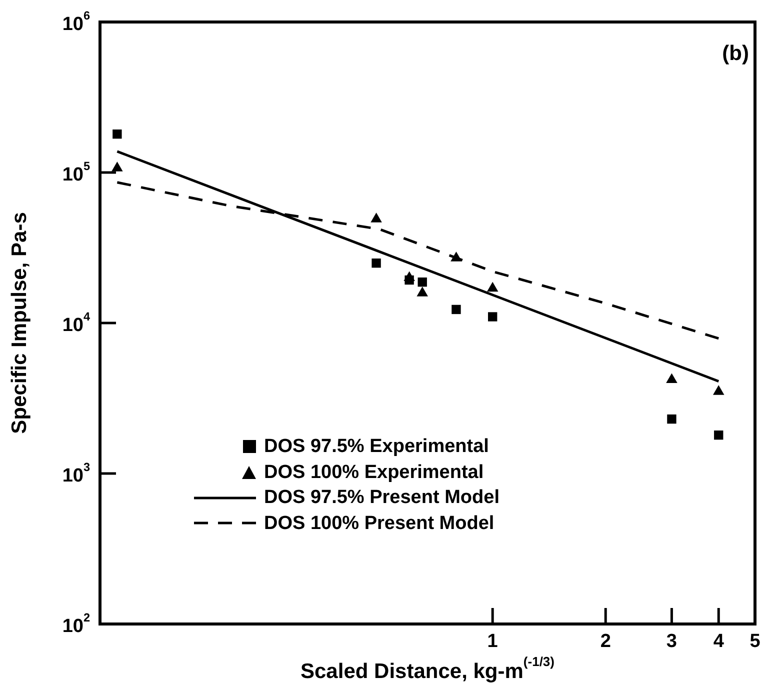 This screenshot has width=764, height=685. Describe the element at coordinates (492, 641) in the screenshot. I see `x-tick-label: 1` at that location.